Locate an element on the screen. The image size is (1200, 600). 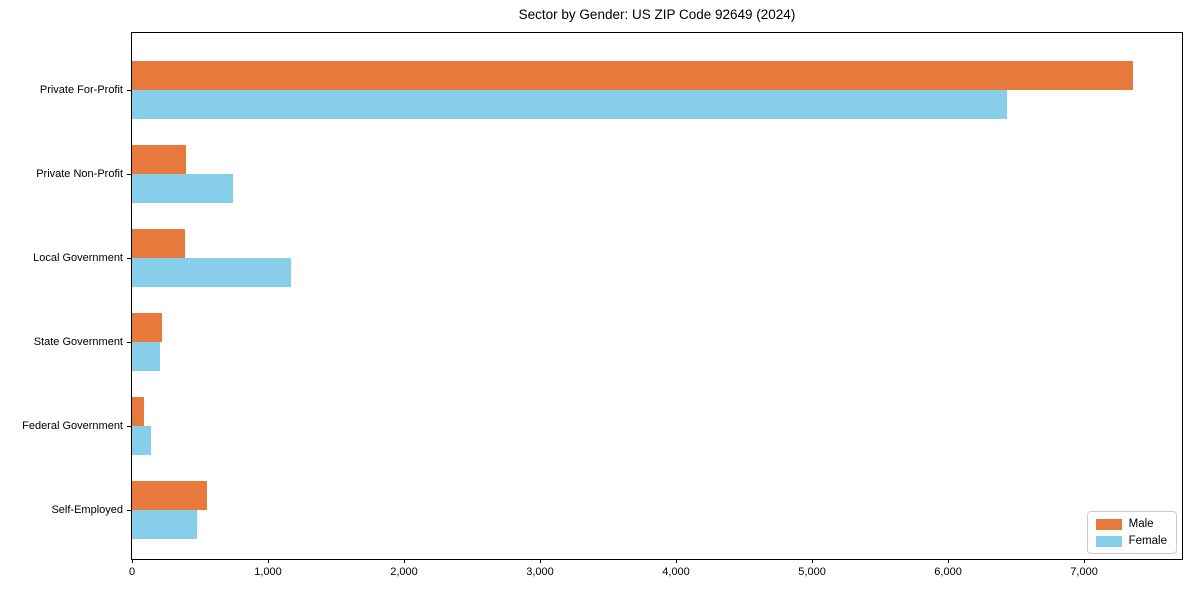
legend-item-male: Male is located at coordinates (1131, 524).